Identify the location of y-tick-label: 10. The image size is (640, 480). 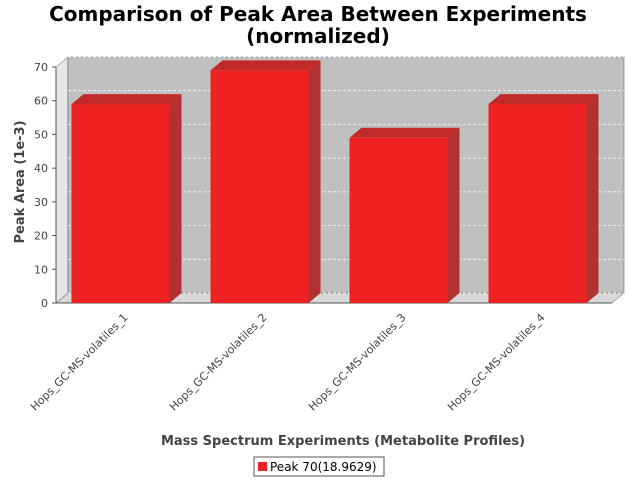
(41, 269).